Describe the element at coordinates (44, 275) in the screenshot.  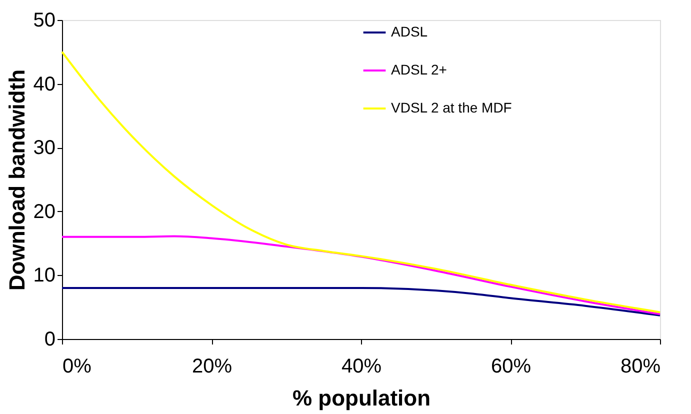
I see `y-tick-label: 10` at that location.